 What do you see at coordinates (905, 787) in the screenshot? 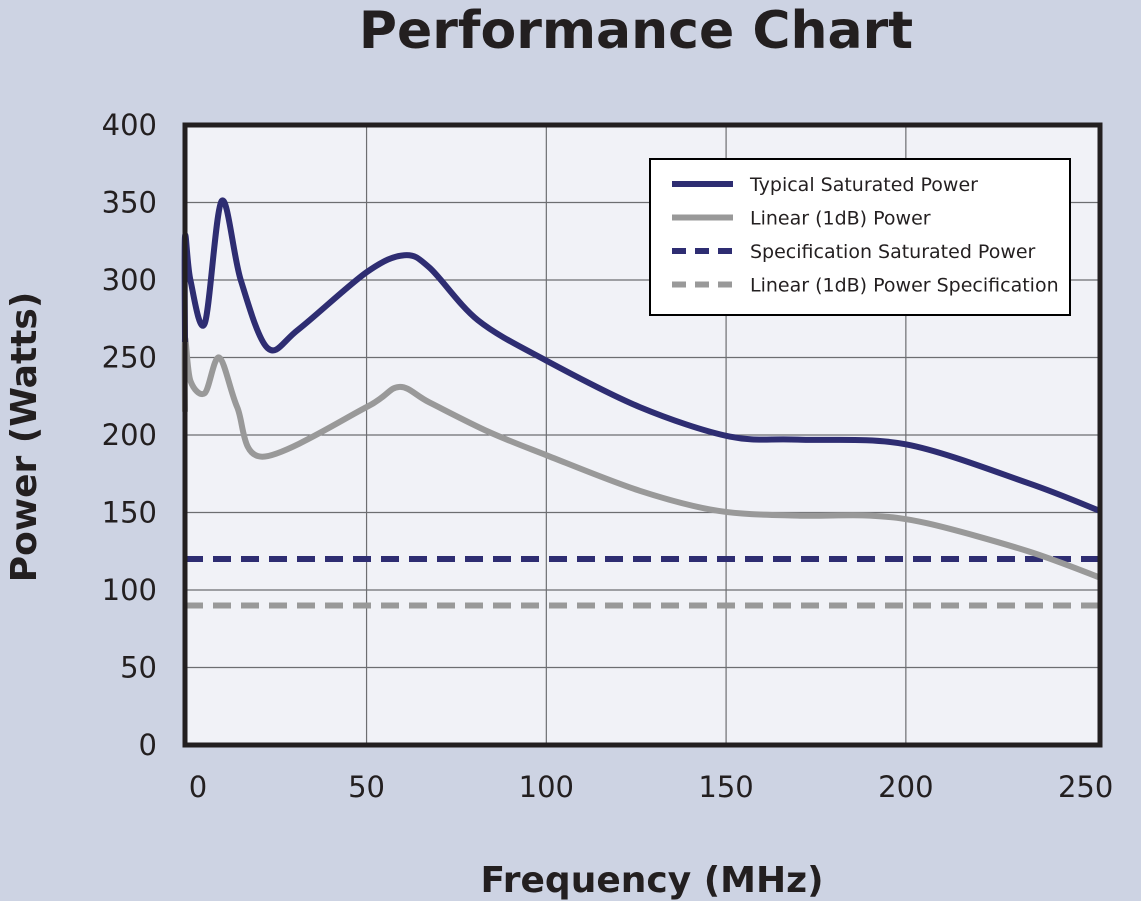
I see `x-tick-label: 200` at bounding box center [905, 787].